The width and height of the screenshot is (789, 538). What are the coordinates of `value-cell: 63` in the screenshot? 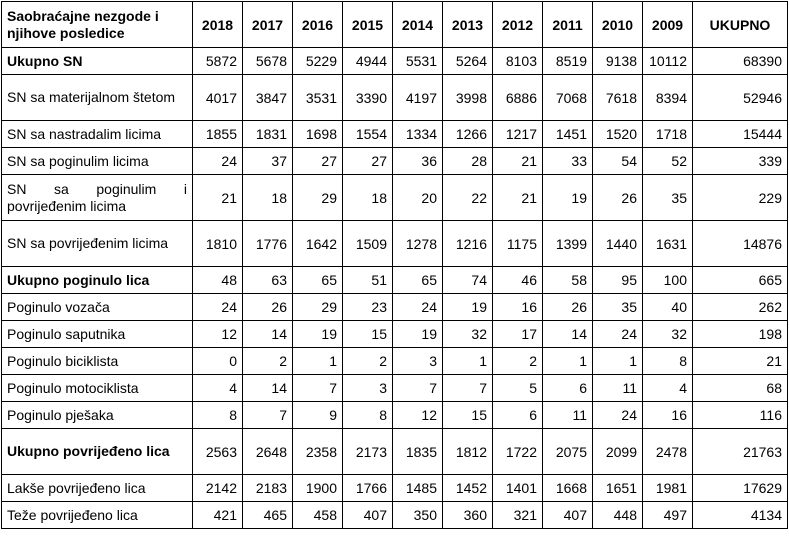 It's located at (267, 280).